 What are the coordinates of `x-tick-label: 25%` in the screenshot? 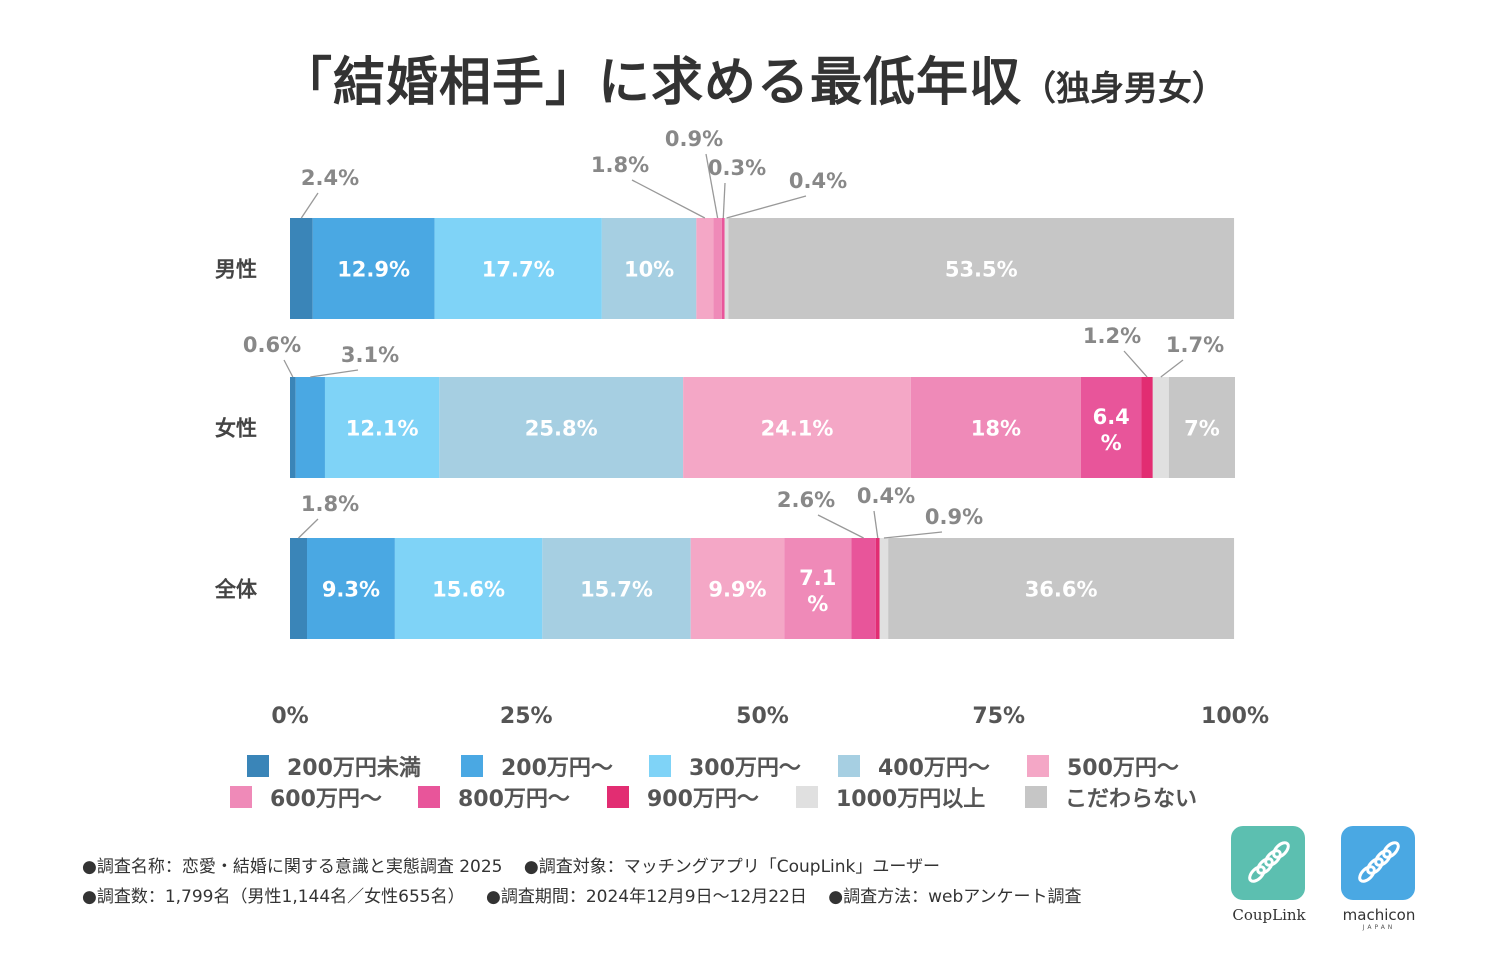 It's located at (526, 716).